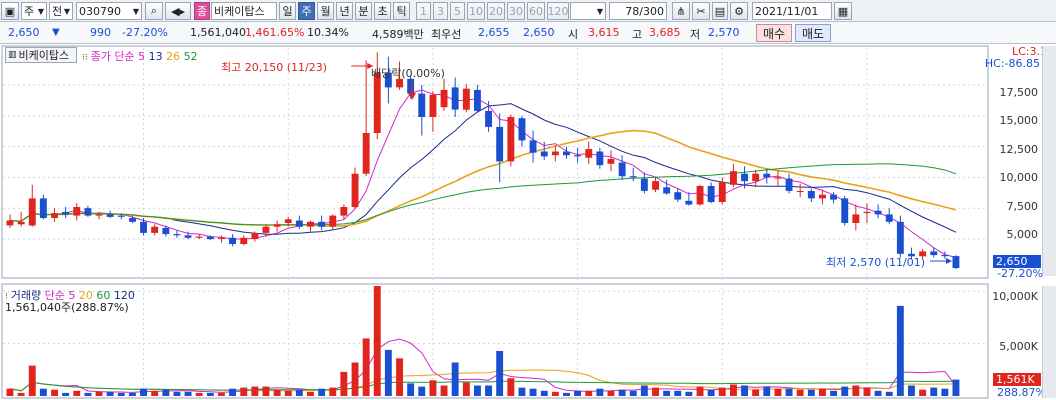 The image size is (1056, 400). Describe the element at coordinates (34, 11) in the screenshot. I see `market-type-select: 주 ▼` at that location.